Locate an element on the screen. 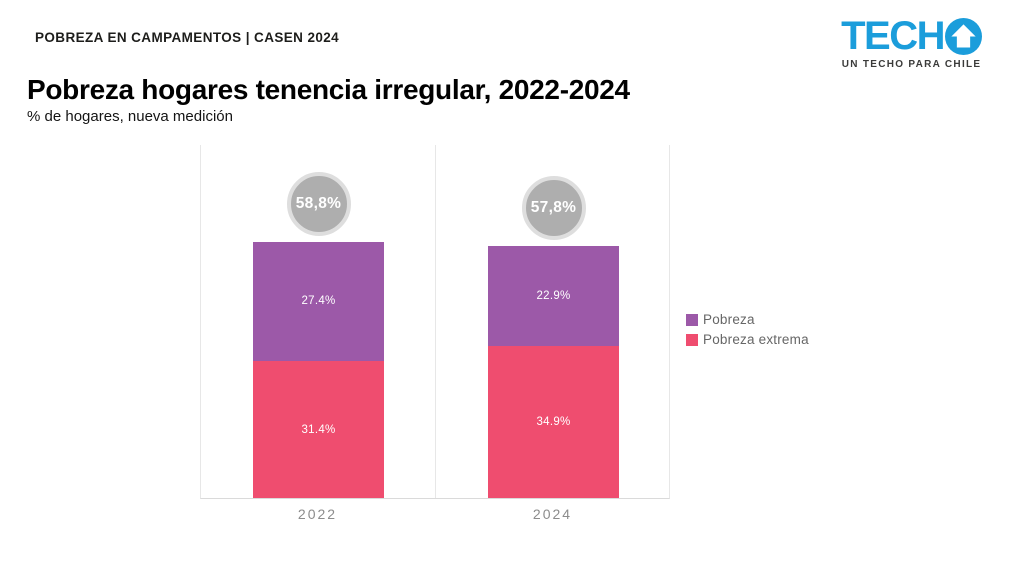 This screenshot has width=1024, height=572. kicker-label: POBREZA EN CAMPAMENTOS | CASEN 2024 is located at coordinates (187, 37).